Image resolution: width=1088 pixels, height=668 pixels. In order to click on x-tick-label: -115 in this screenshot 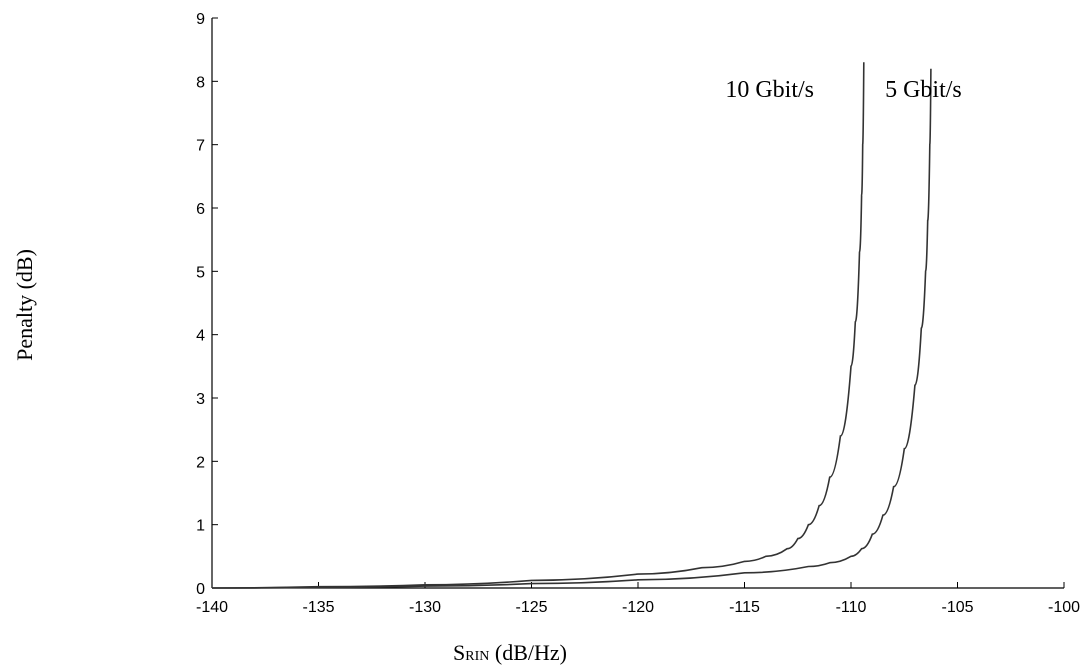, I will do `click(744, 607)`.